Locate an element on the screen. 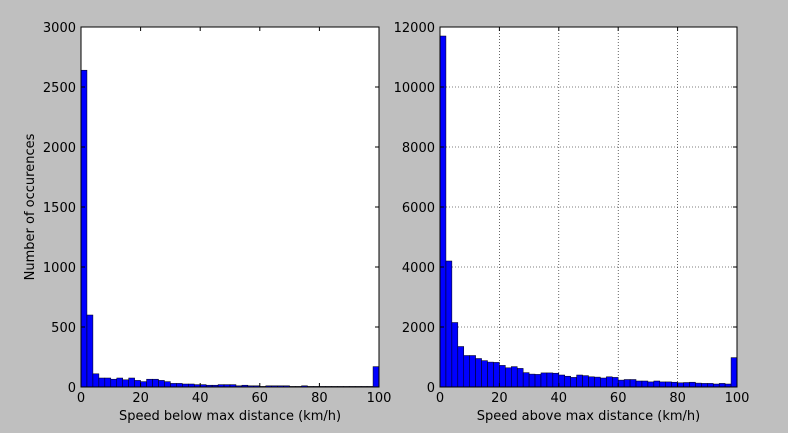  y-tick-label: 1000 is located at coordinates (59, 268).